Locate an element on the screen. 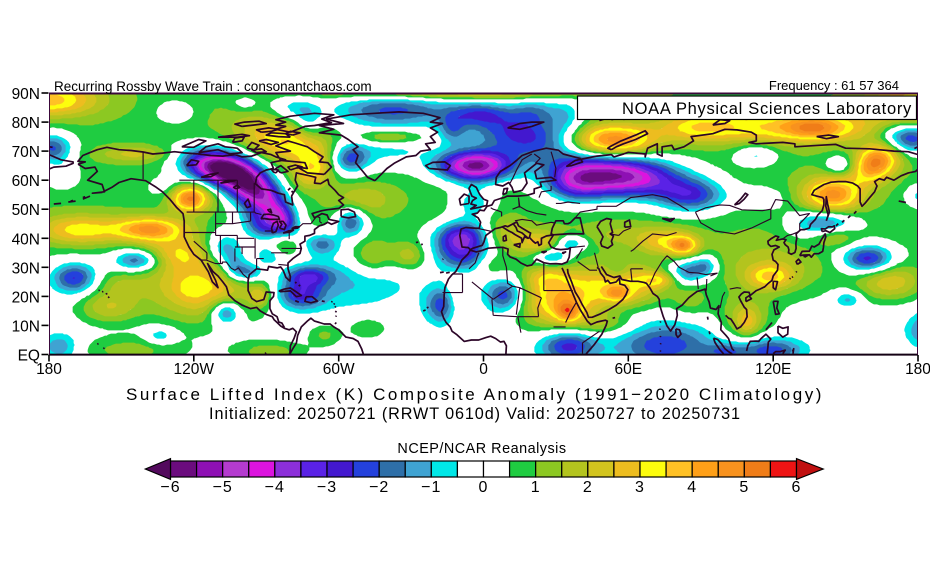  svg-text: 3 is located at coordinates (640, 487).